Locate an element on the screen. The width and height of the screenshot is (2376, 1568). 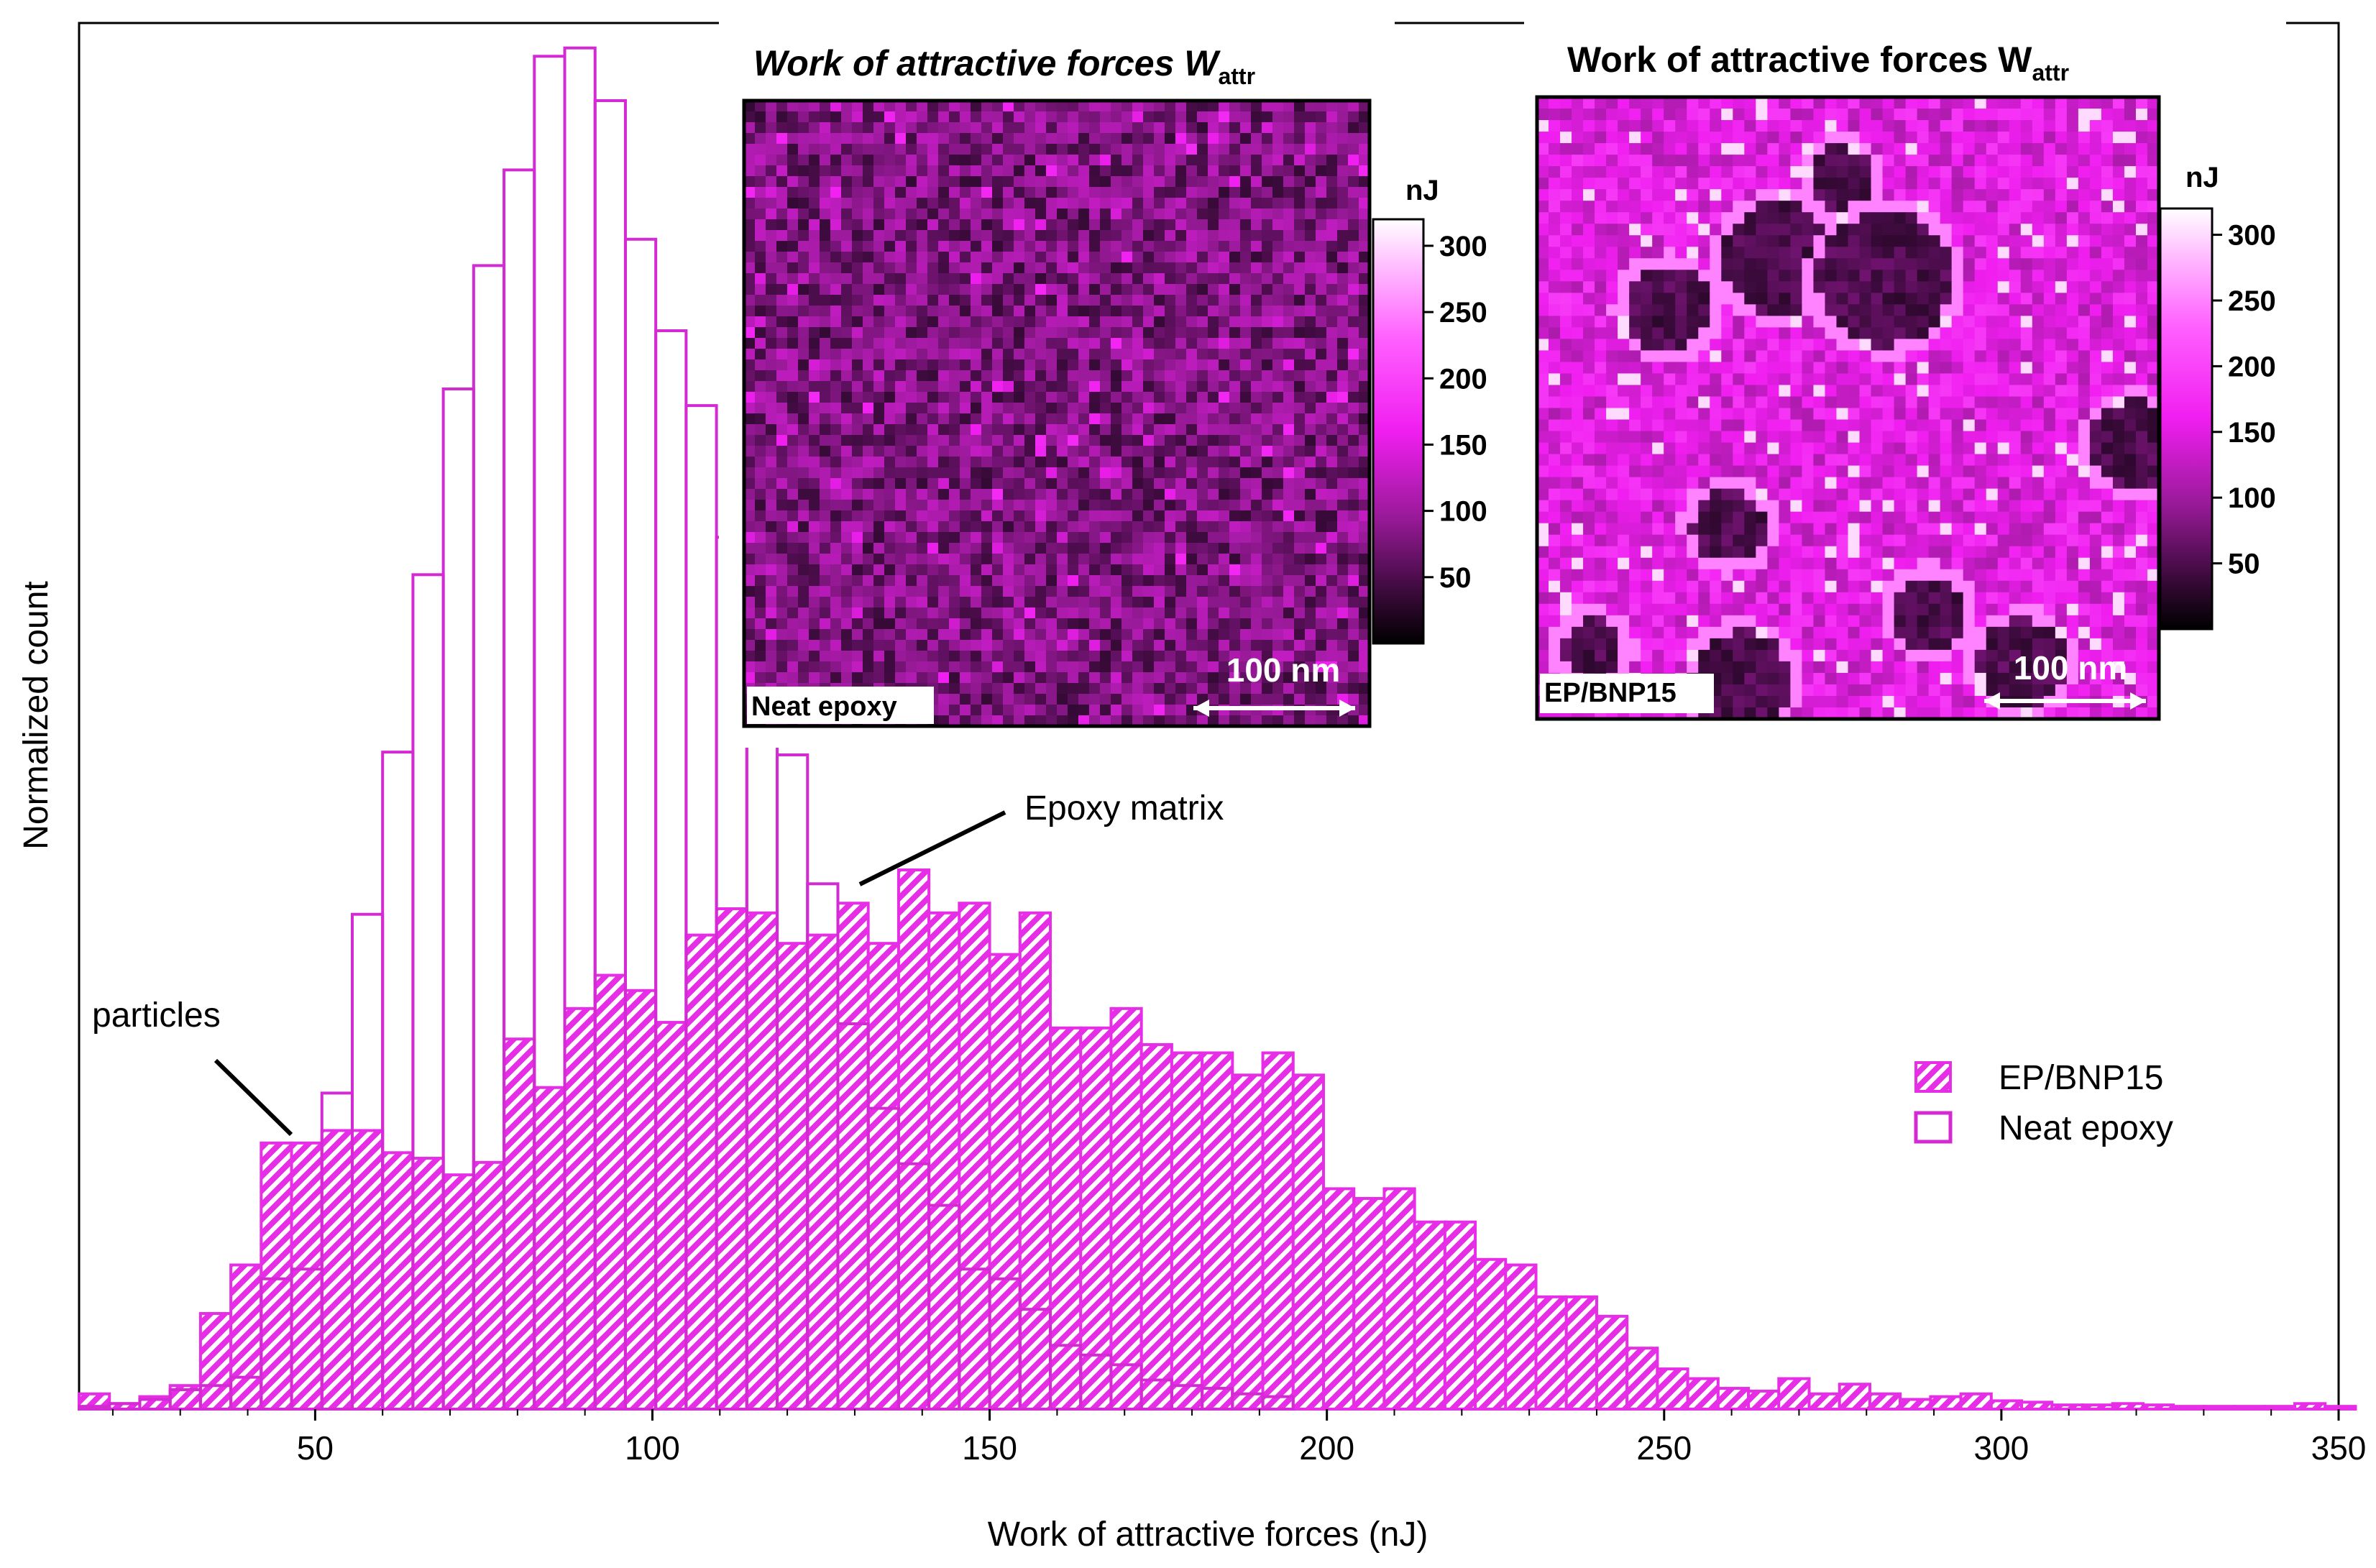
heatmap-neat-epoxy is located at coordinates (1057, 414).